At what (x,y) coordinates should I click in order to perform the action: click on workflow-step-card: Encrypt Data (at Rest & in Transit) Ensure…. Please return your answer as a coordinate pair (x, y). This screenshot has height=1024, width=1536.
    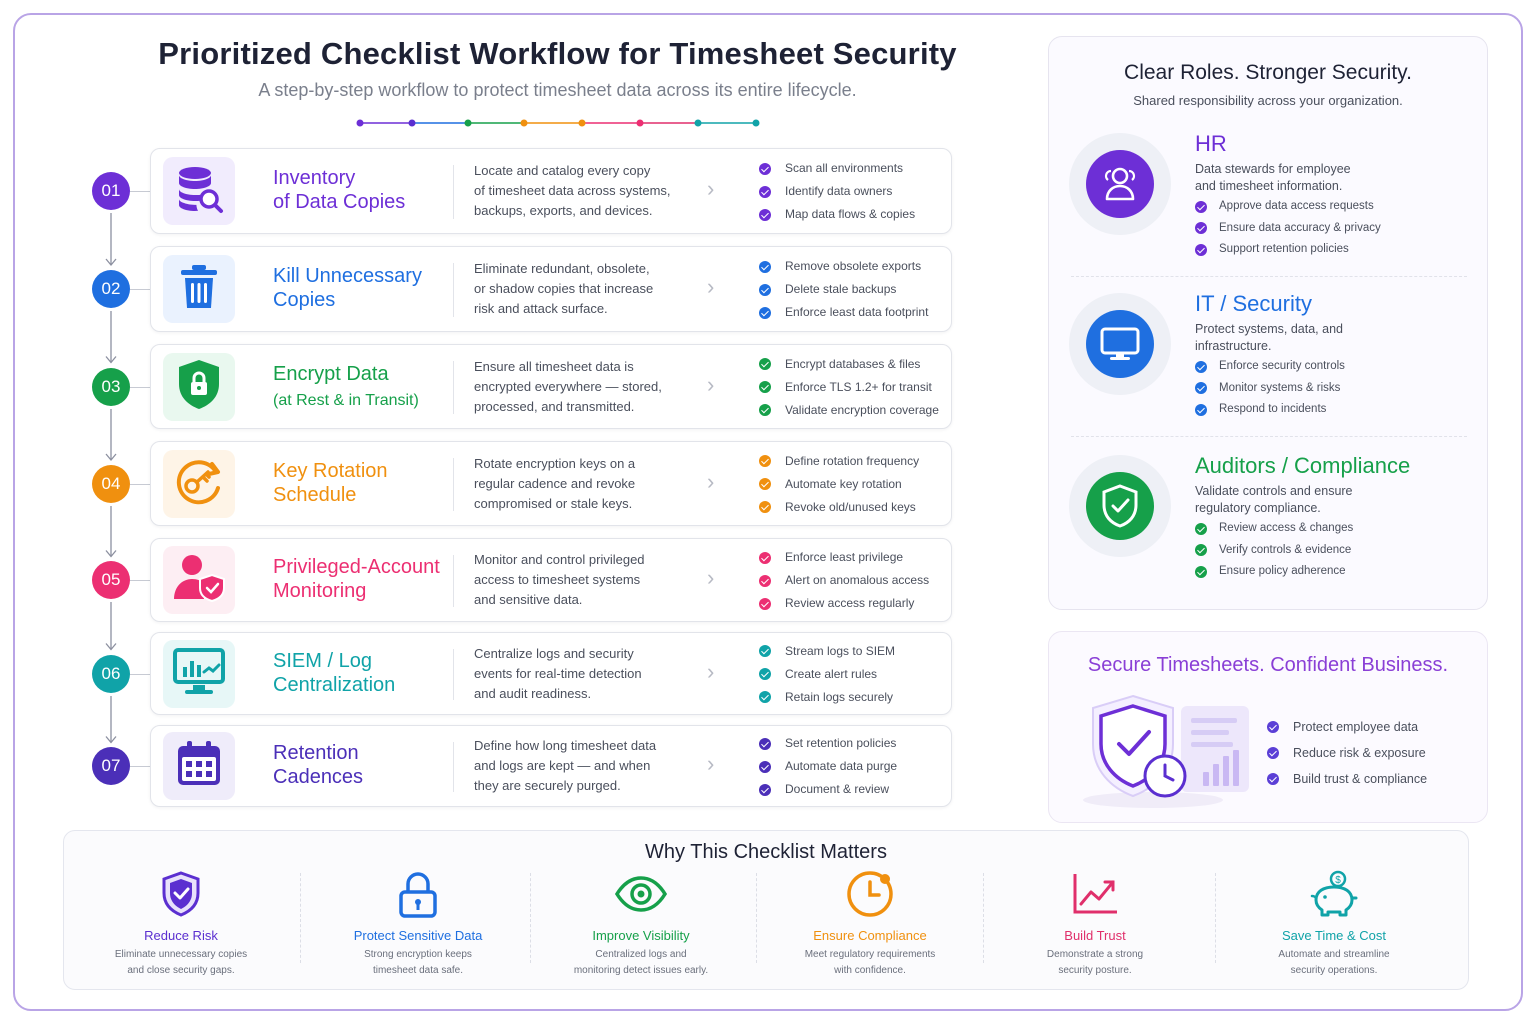
    Looking at the image, I should click on (551, 386).